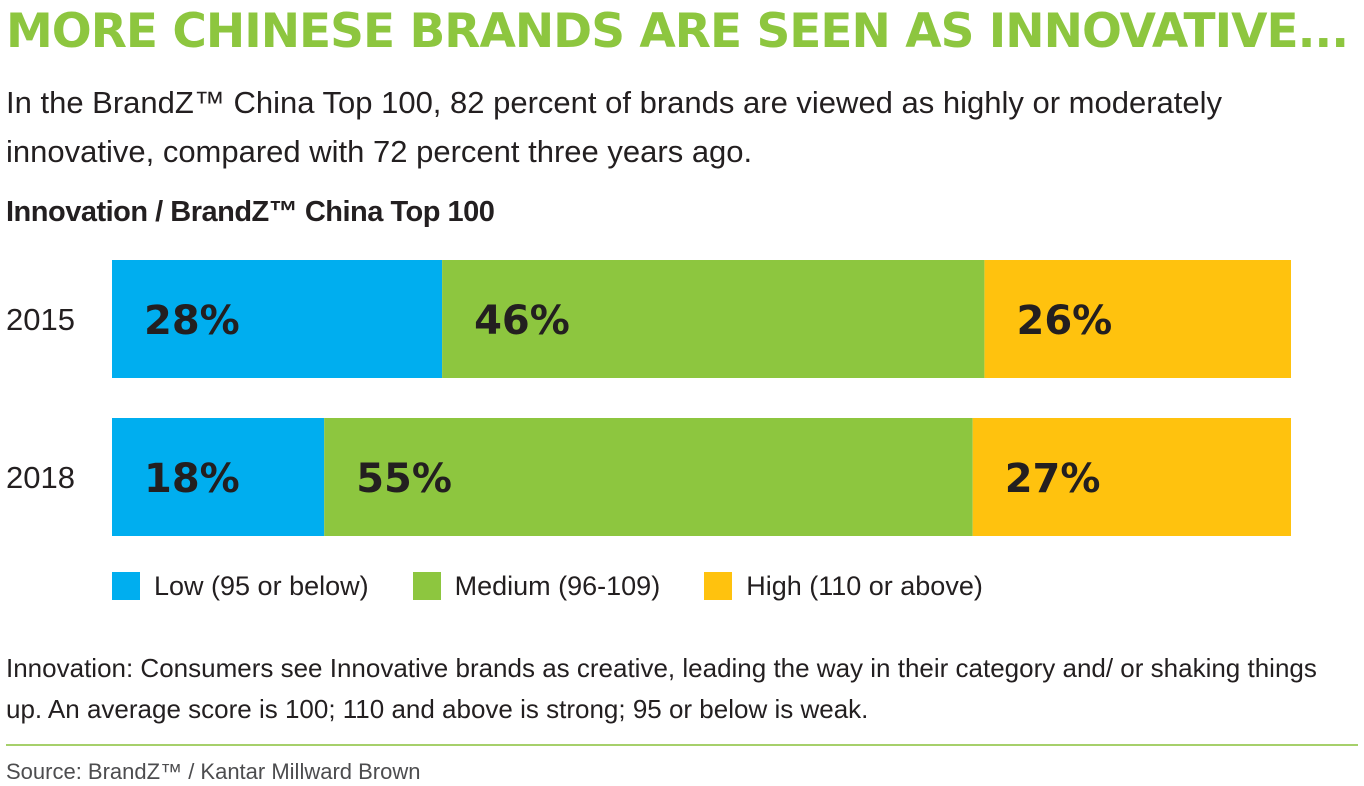 The width and height of the screenshot is (1364, 786). I want to click on bar-medium-2015, so click(713, 319).